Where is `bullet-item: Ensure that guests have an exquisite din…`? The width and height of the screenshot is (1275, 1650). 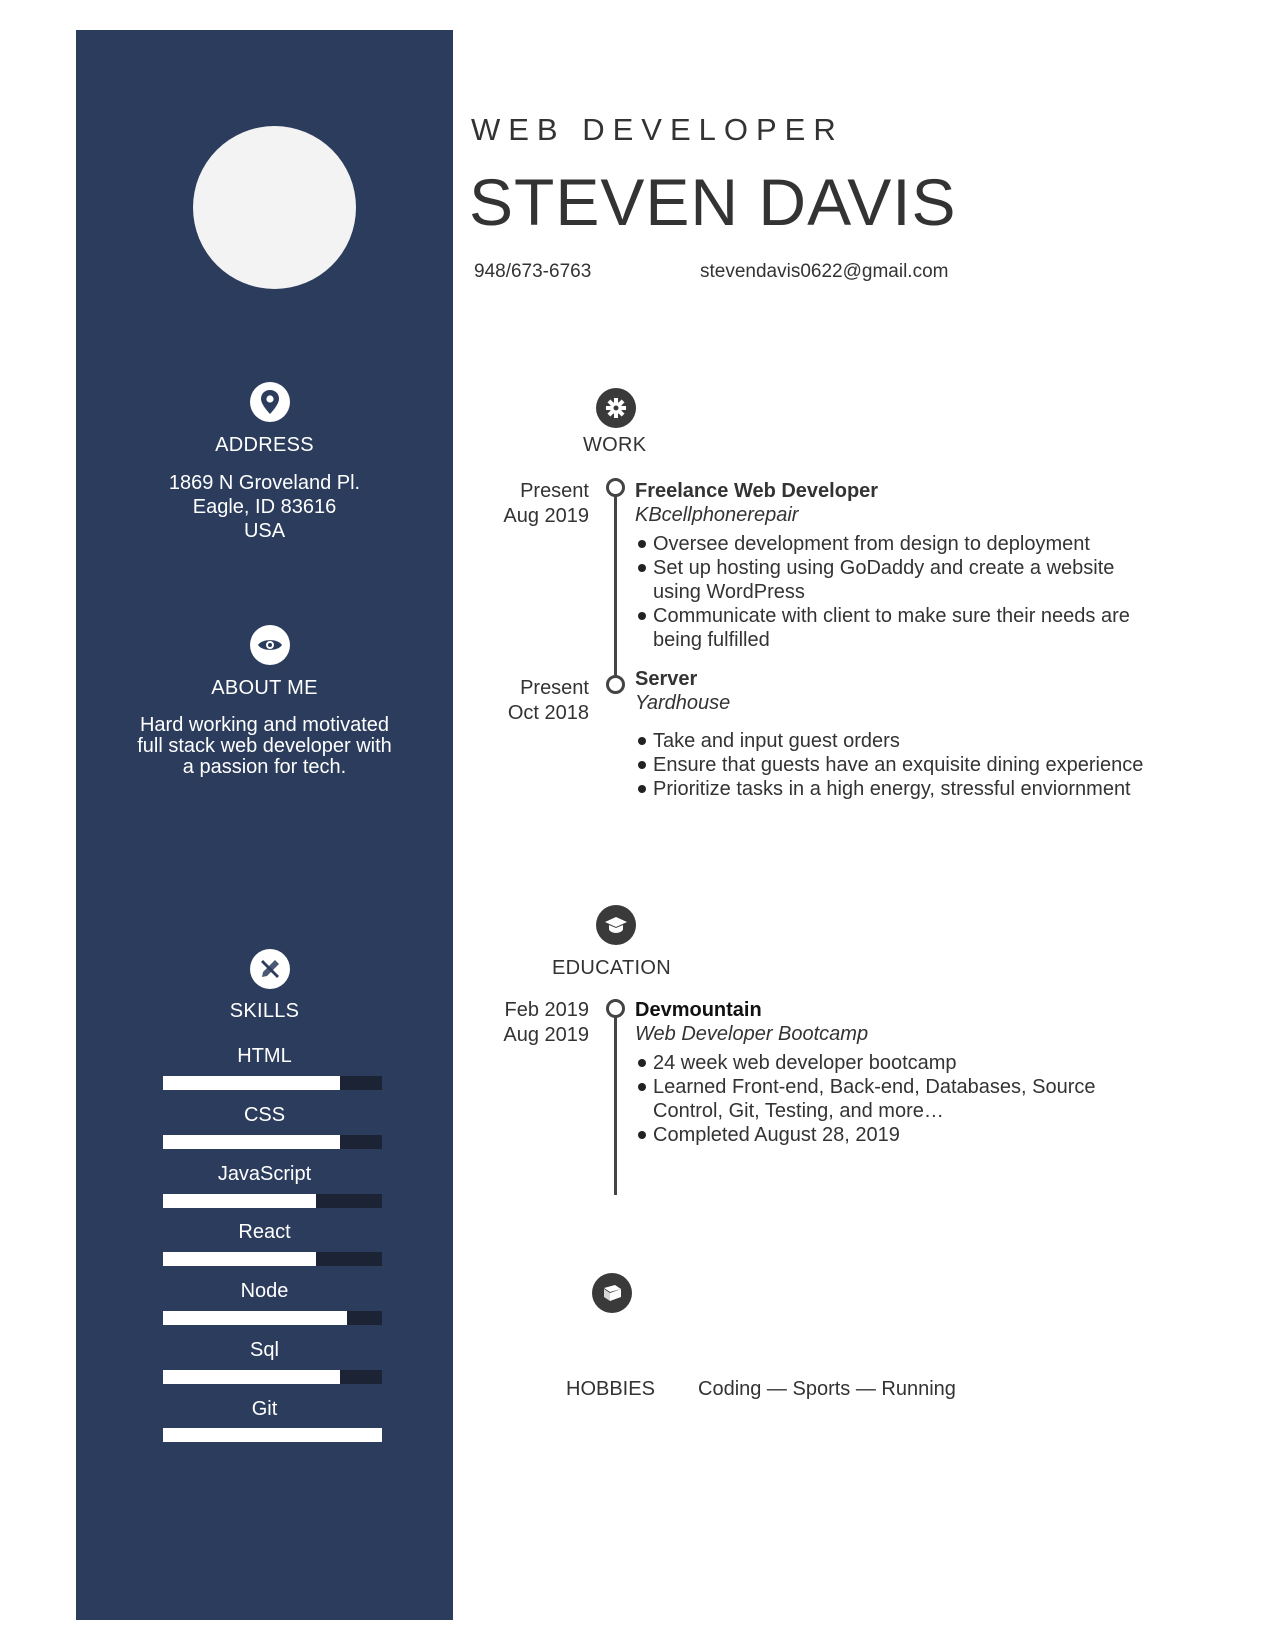
bullet-item: Ensure that guests have an exquisite din… is located at coordinates (890, 765).